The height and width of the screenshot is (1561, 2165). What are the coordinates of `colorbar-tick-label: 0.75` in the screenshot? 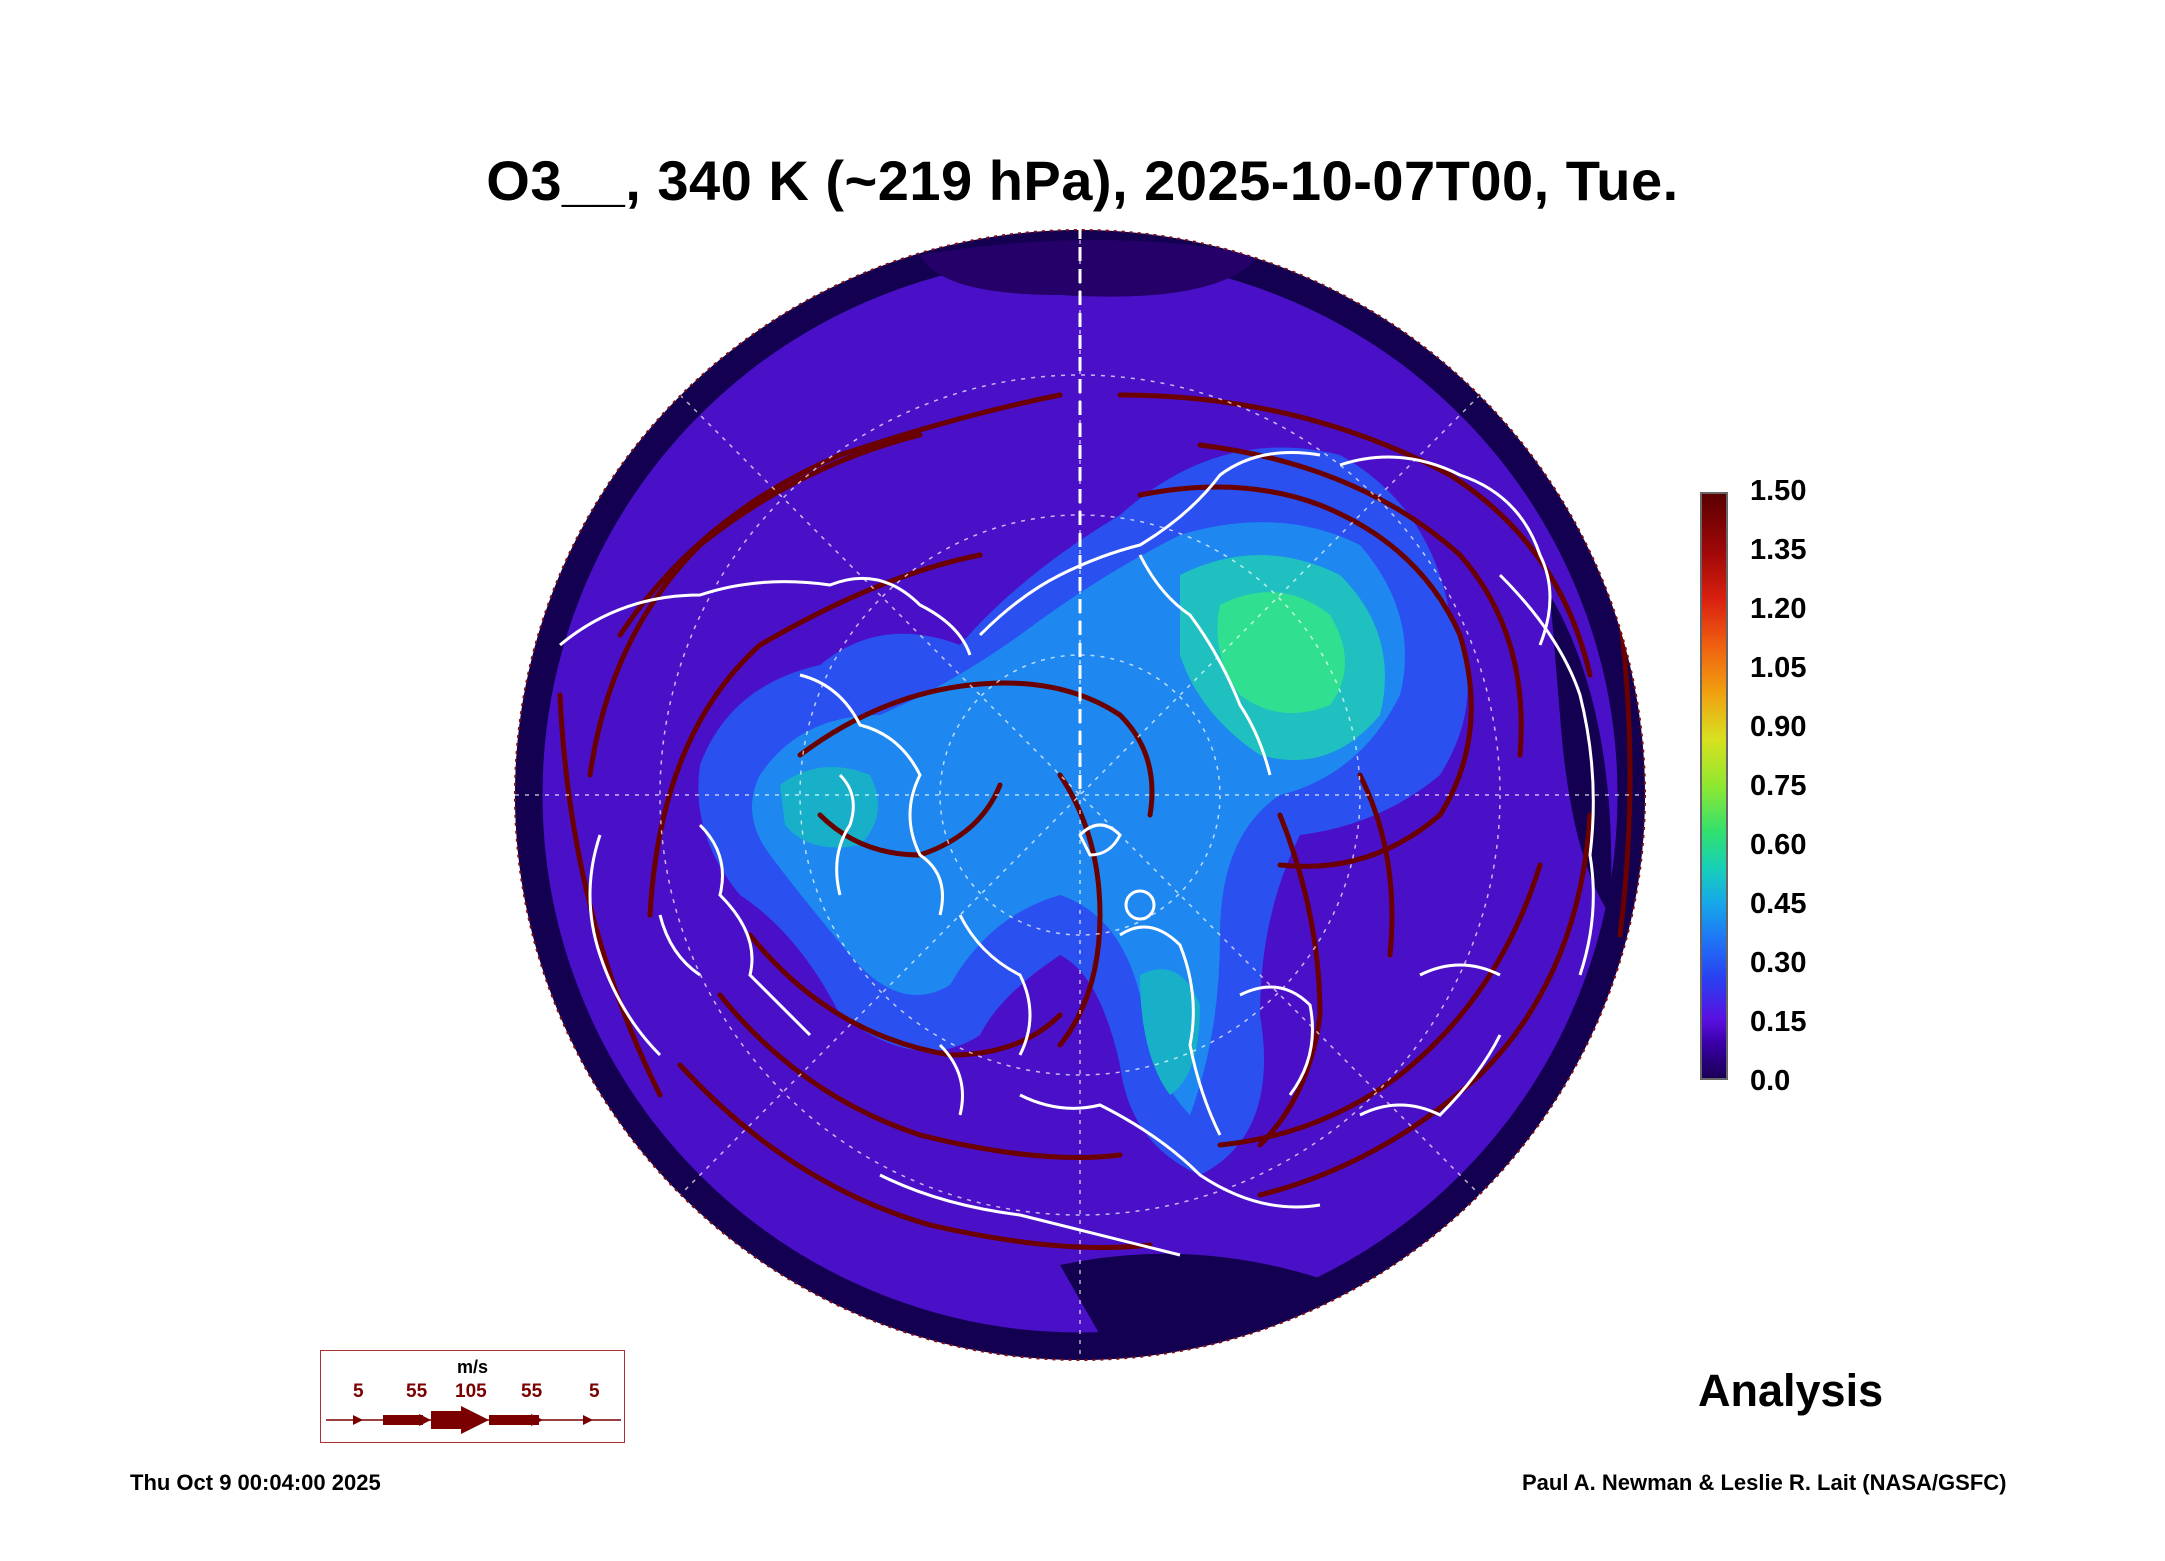 It's located at (1778, 786).